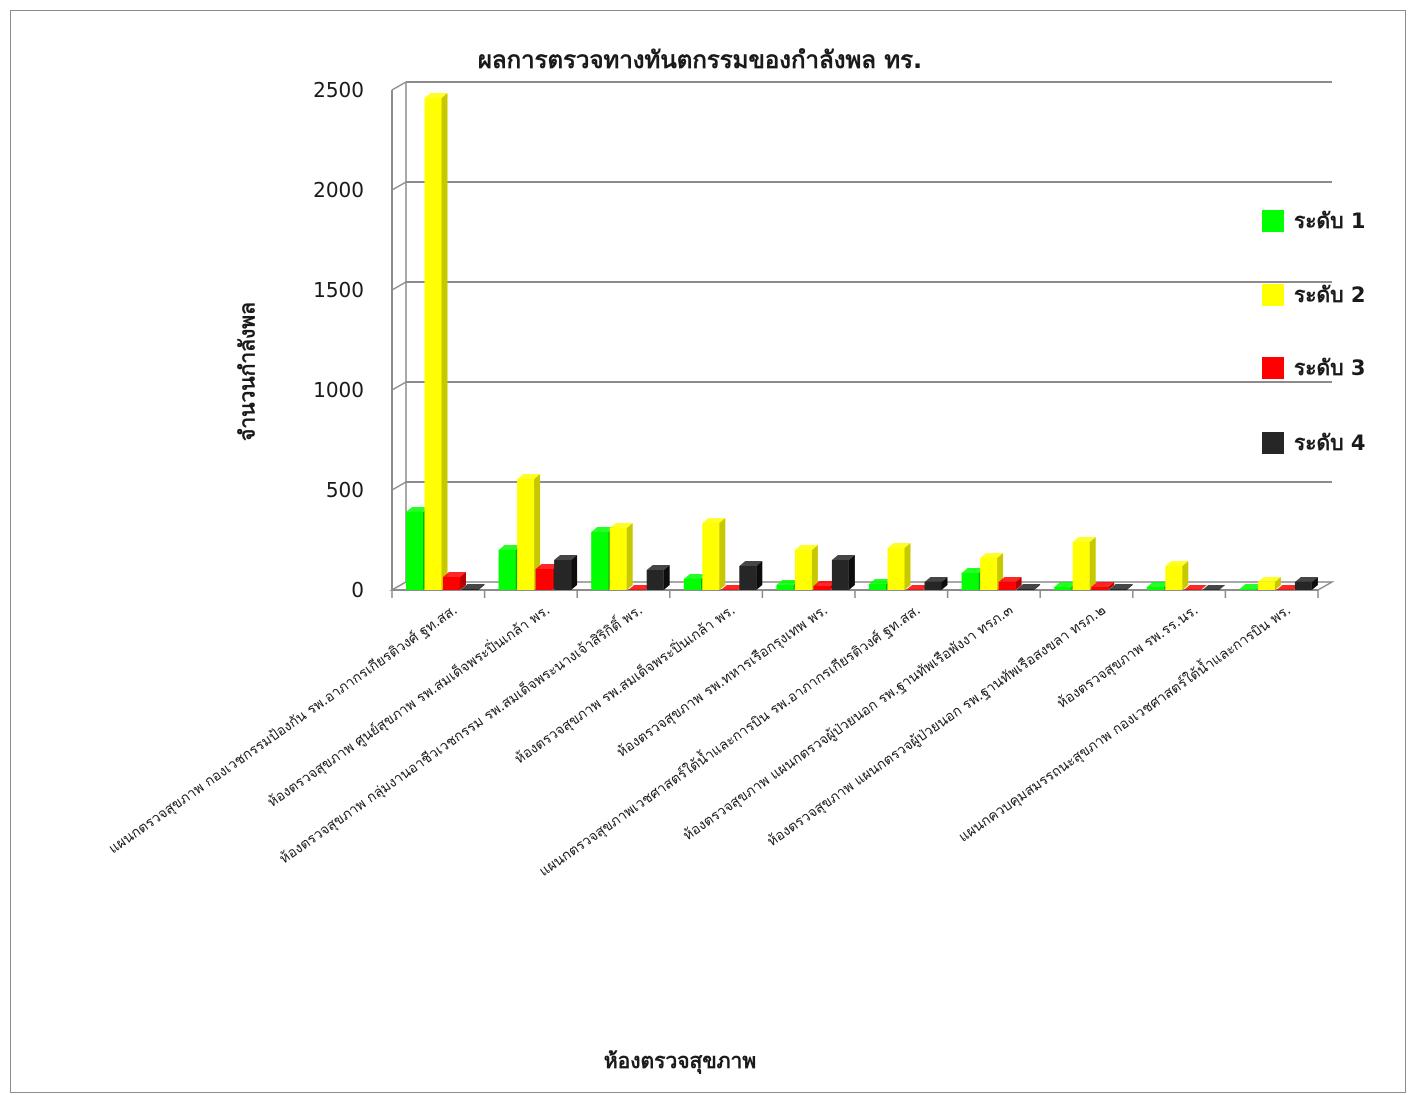 The image size is (1408, 1095). I want to click on bar-9-level-2-side, so click(1185, 575).